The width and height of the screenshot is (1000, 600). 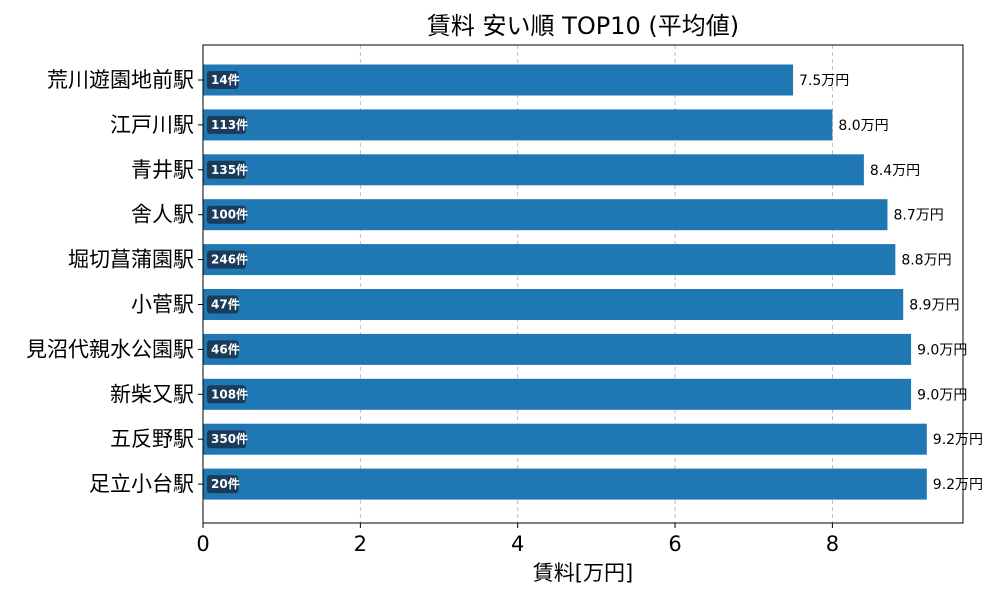 I want to click on count-label: 47件, so click(x=225, y=304).